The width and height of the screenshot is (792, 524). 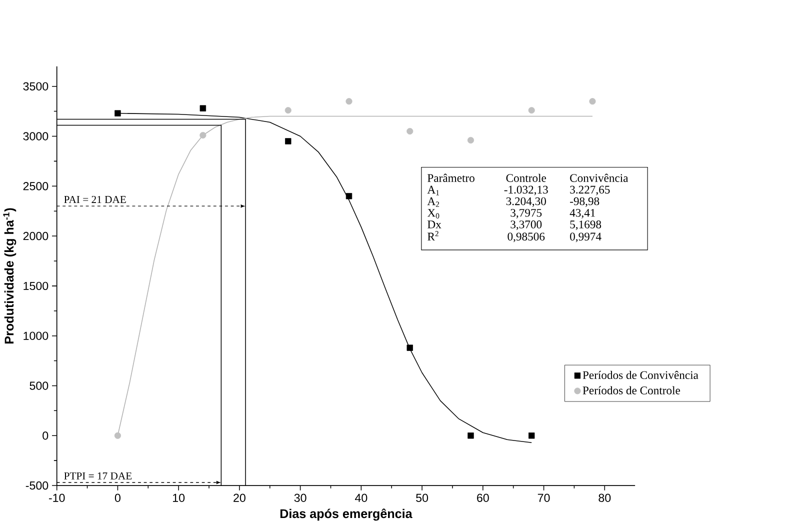 I want to click on annotation: Convivência, so click(x=599, y=178).